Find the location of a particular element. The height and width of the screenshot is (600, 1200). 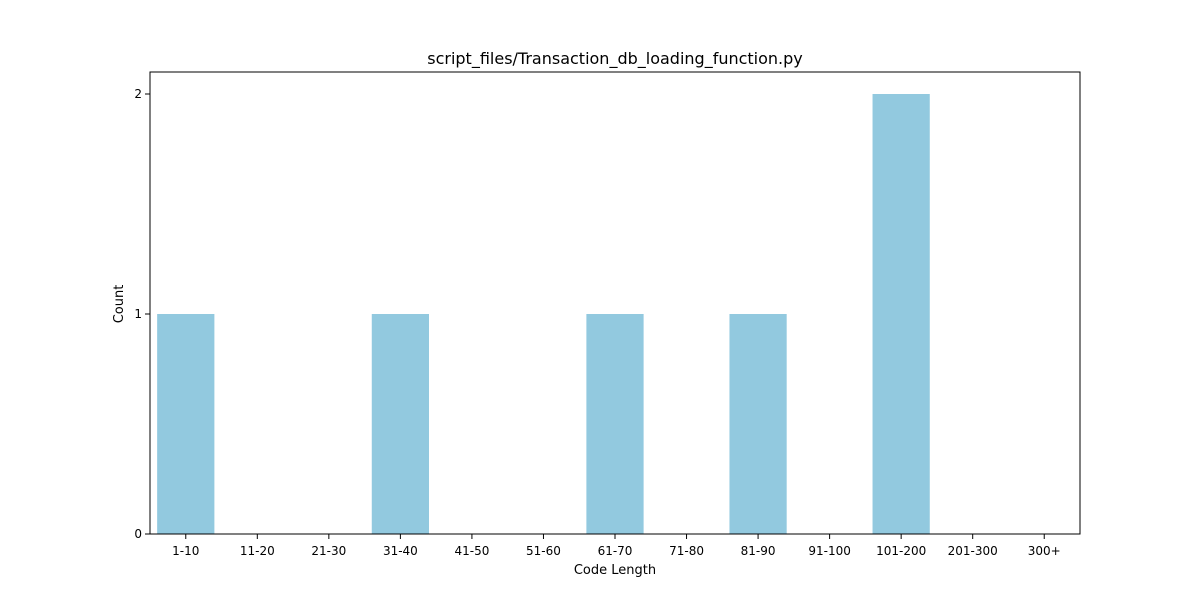

x-tick-label: 71-80 is located at coordinates (686, 551).